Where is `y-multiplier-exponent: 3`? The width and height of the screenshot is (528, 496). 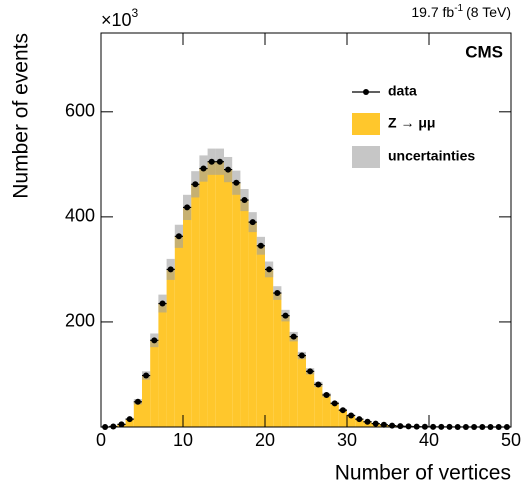 y-multiplier-exponent: 3 is located at coordinates (135, 13).